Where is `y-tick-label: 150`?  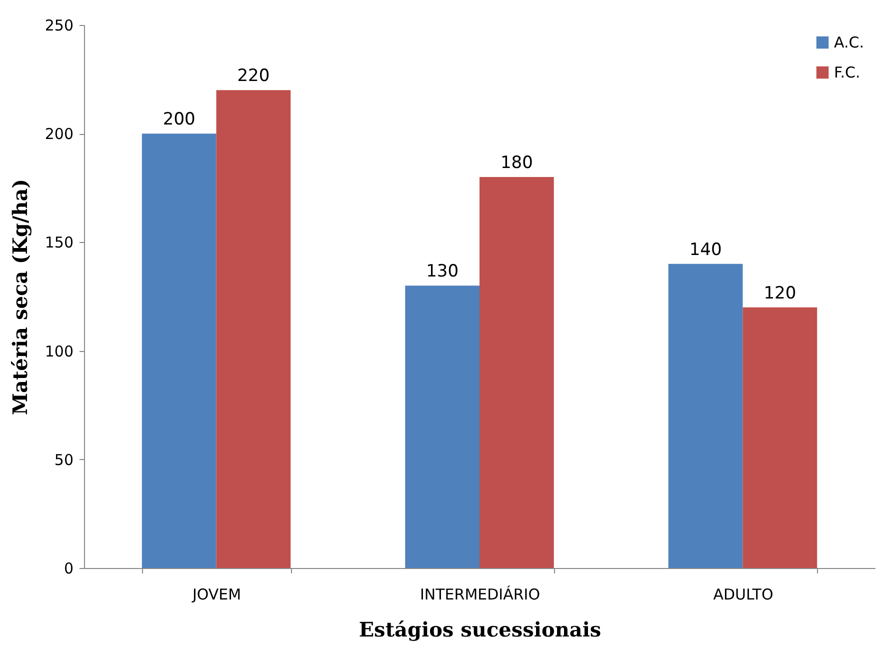
y-tick-label: 150 is located at coordinates (59, 243).